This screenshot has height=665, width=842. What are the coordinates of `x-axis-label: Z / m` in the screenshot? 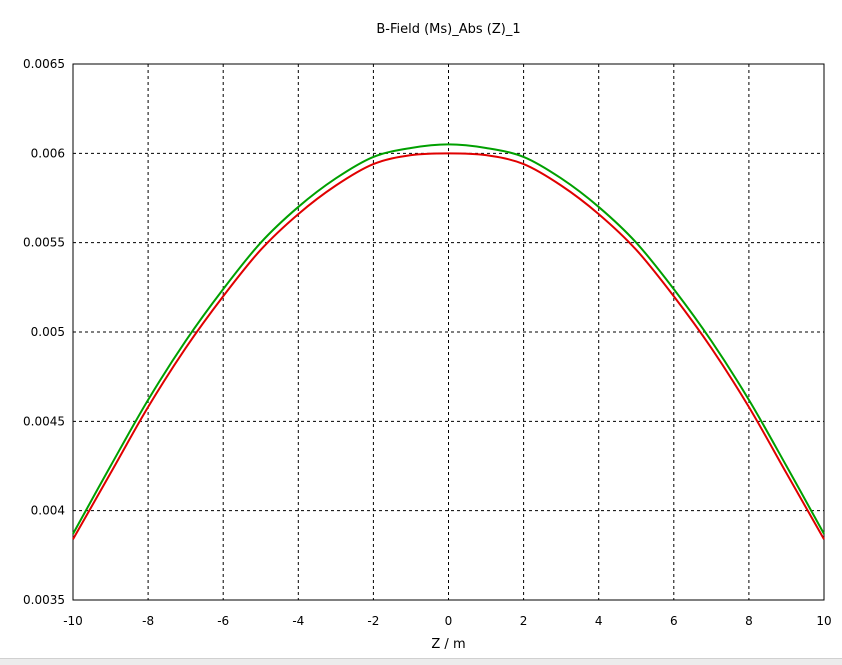 It's located at (448, 644).